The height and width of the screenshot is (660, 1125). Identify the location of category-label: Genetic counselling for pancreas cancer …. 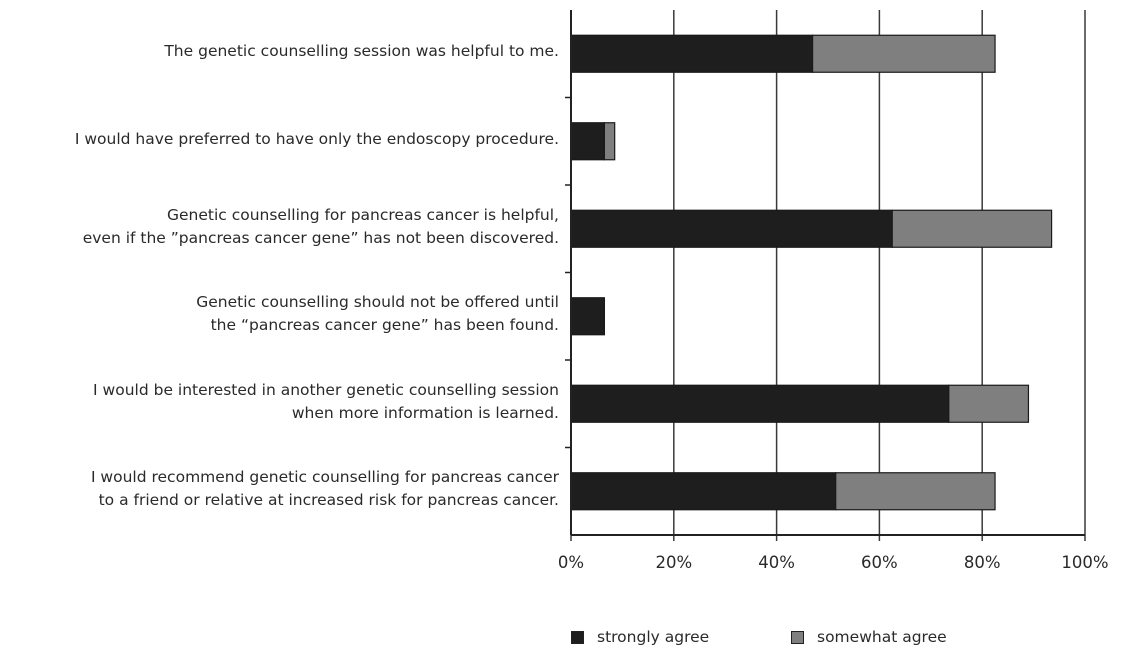
(279, 227).